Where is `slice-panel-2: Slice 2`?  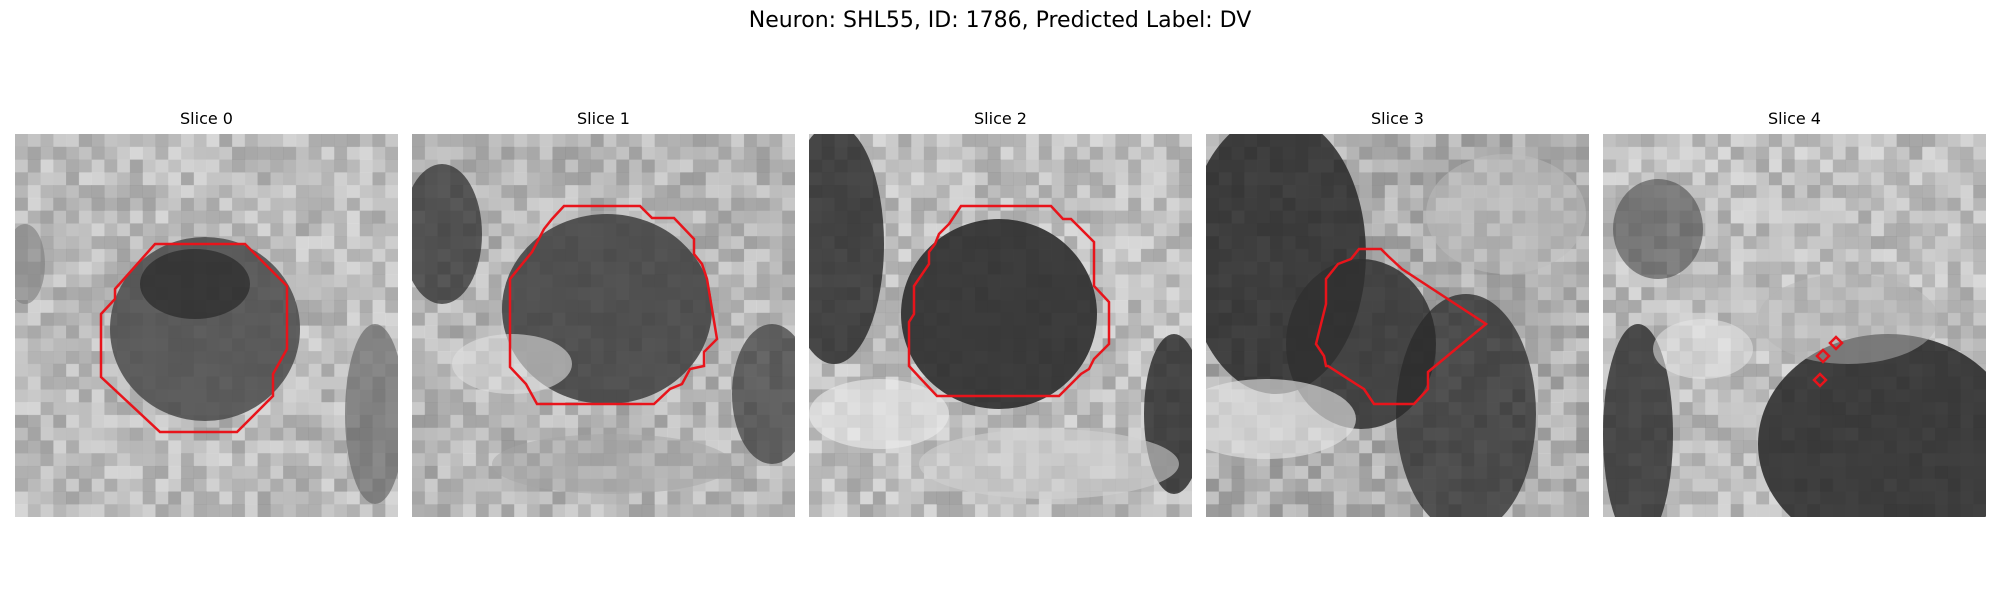
slice-panel-2: Slice 2 is located at coordinates (1000, 312).